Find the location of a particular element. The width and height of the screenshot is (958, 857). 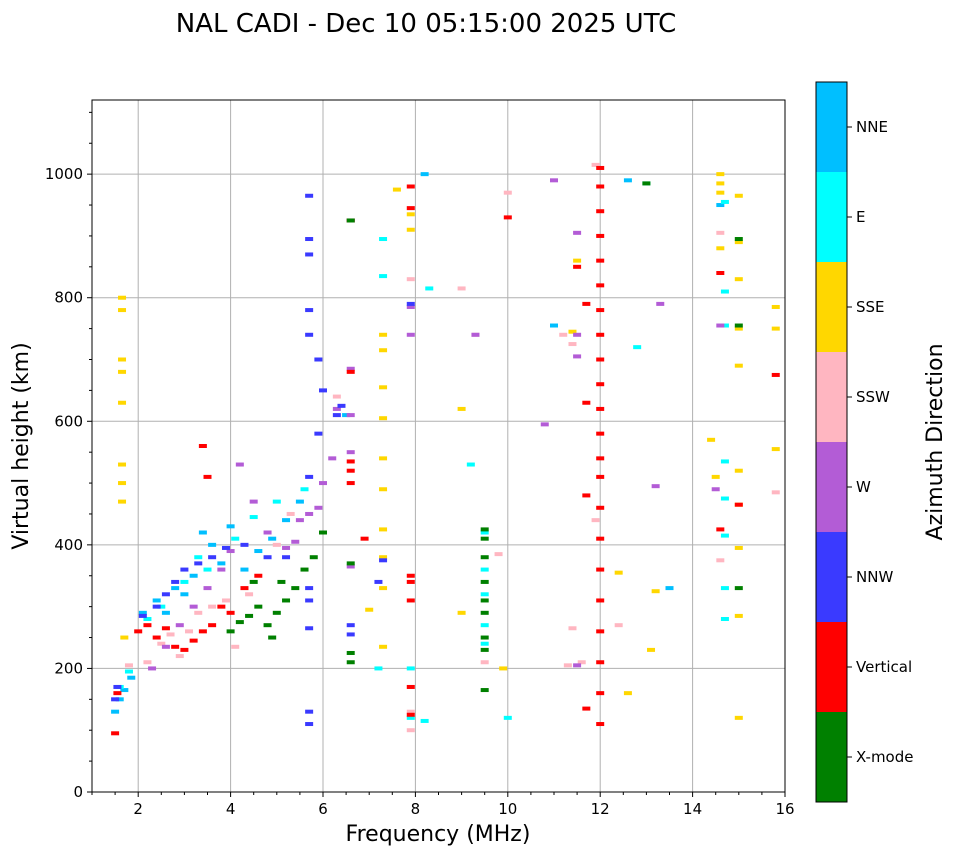

x-tick-label: 6 is located at coordinates (323, 809).